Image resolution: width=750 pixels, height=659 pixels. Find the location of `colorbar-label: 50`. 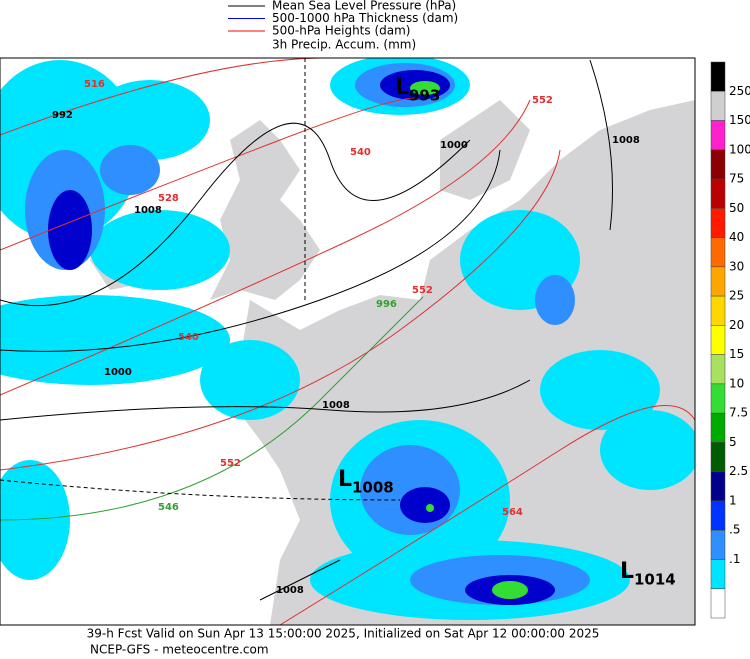

colorbar-label: 50 is located at coordinates (736, 208).